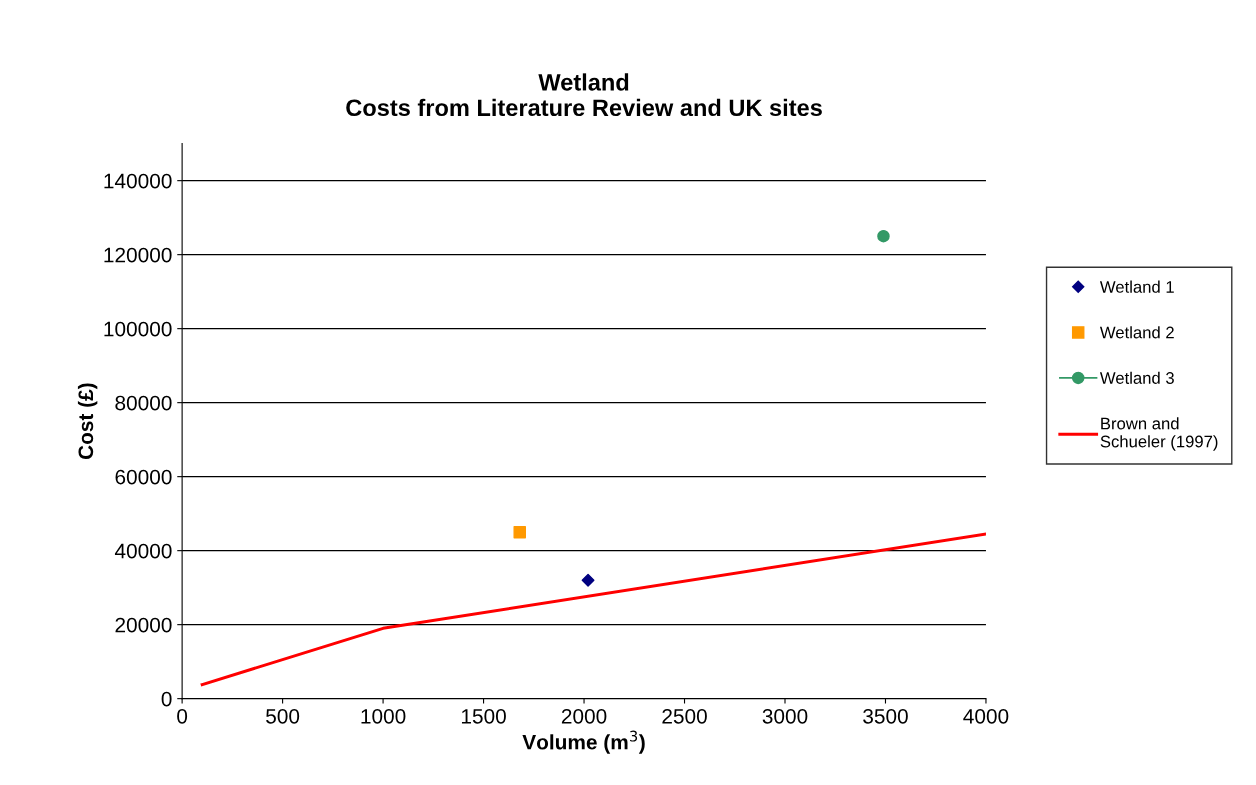  Describe the element at coordinates (383, 716) in the screenshot. I see `x-tick-label: 1000` at that location.